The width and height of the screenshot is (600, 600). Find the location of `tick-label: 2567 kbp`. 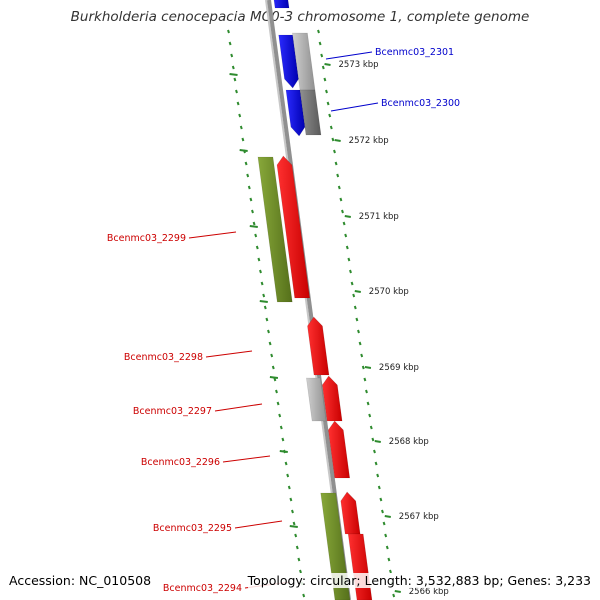

tick-label: 2567 kbp is located at coordinates (419, 517).